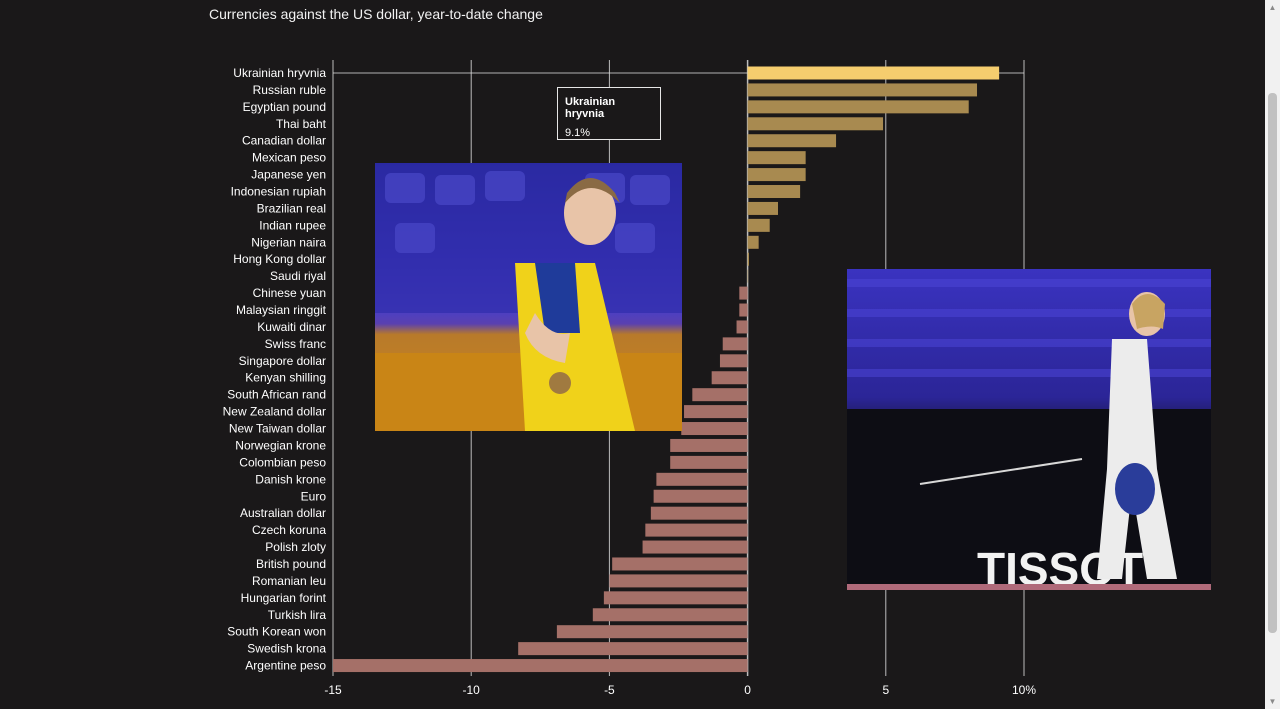  Describe the element at coordinates (284, 141) in the screenshot. I see `category-label: Canadian dollar` at that location.